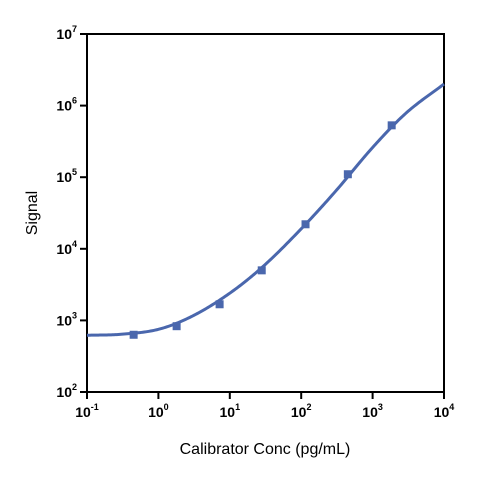 Image resolution: width=500 pixels, height=477 pixels. I want to click on y-tick-exponent: 7, so click(74, 29).